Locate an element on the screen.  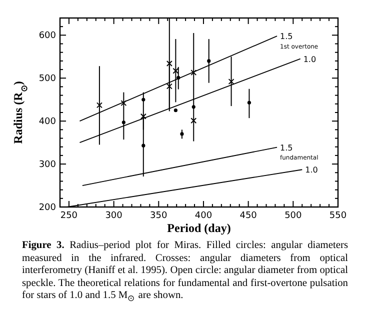
x-tick-label: 350 is located at coordinates (159, 216).